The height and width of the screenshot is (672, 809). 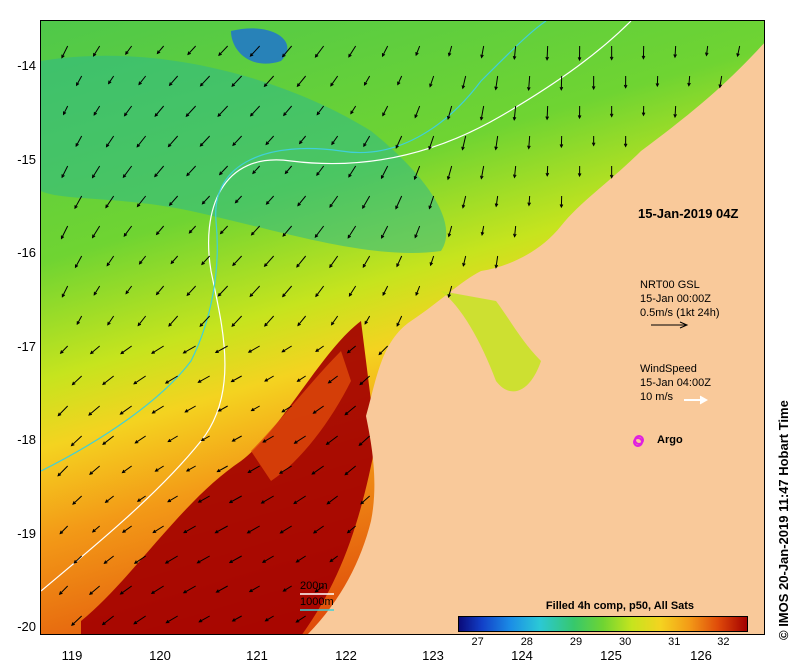 I want to click on cool-water-region, so click(x=244, y=154).